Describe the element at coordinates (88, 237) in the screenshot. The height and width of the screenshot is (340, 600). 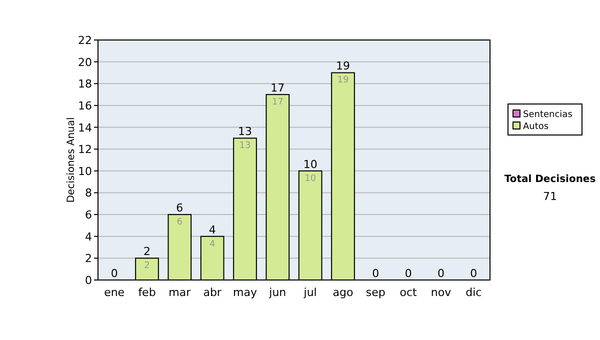
I see `y-tick-label: 4` at that location.